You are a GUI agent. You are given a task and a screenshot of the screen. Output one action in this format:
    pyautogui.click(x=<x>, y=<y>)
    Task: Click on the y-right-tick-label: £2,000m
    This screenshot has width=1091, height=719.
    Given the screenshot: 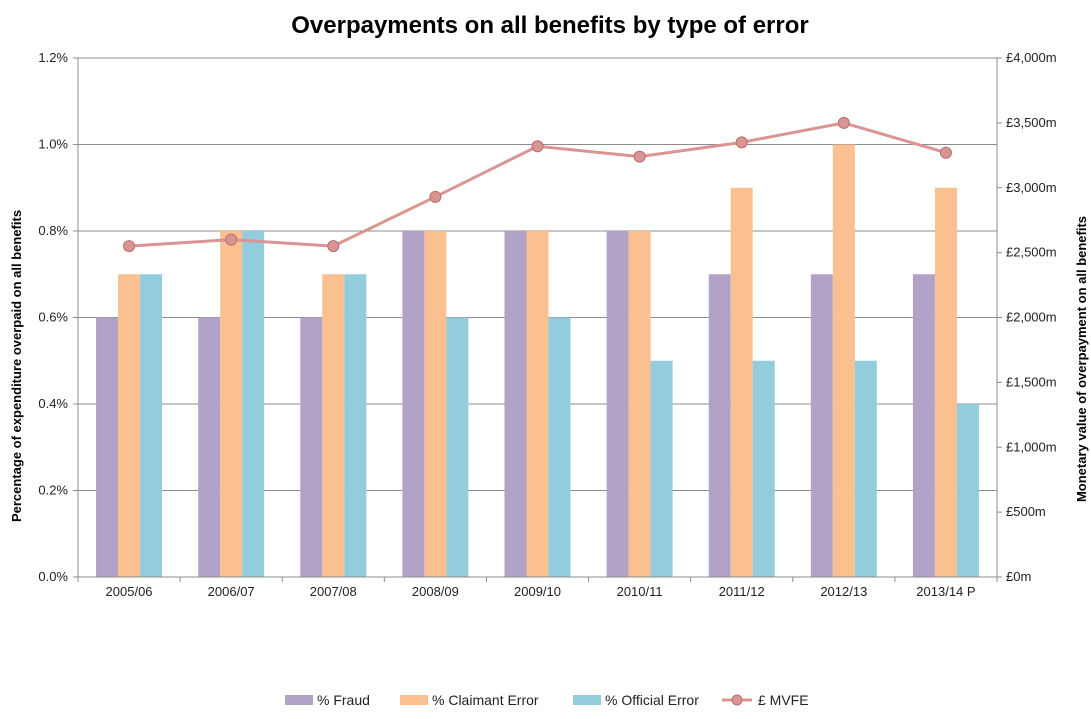 What is the action you would take?
    pyautogui.click(x=1031, y=317)
    